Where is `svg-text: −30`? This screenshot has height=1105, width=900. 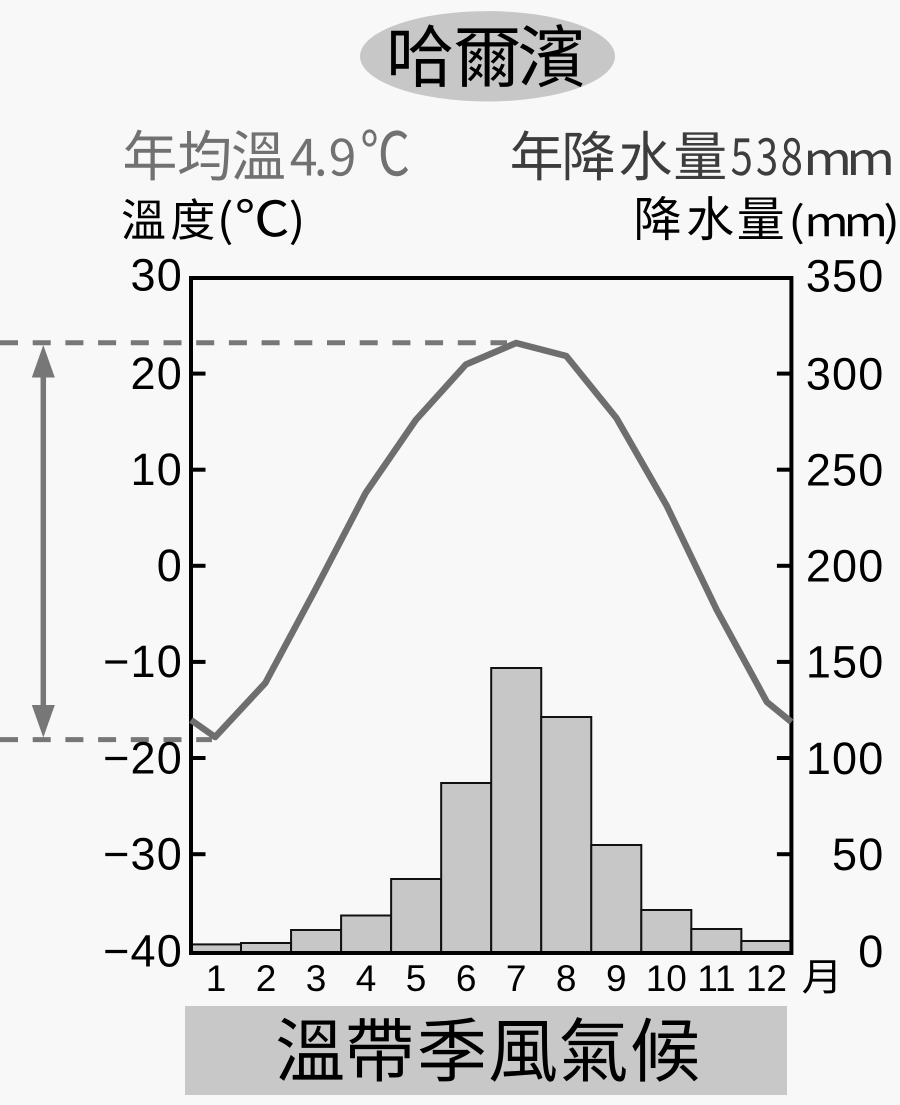
svg-text: −30 is located at coordinates (143, 854).